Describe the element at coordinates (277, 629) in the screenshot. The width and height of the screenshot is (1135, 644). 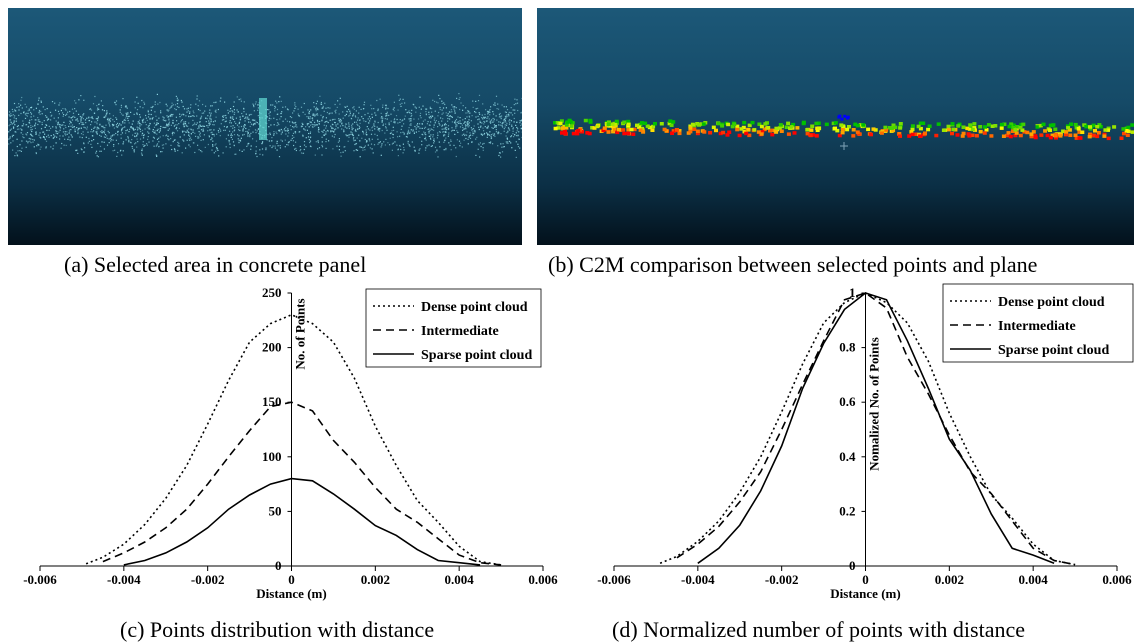
I see `caption-c: (c) Points distribution with distance` at that location.